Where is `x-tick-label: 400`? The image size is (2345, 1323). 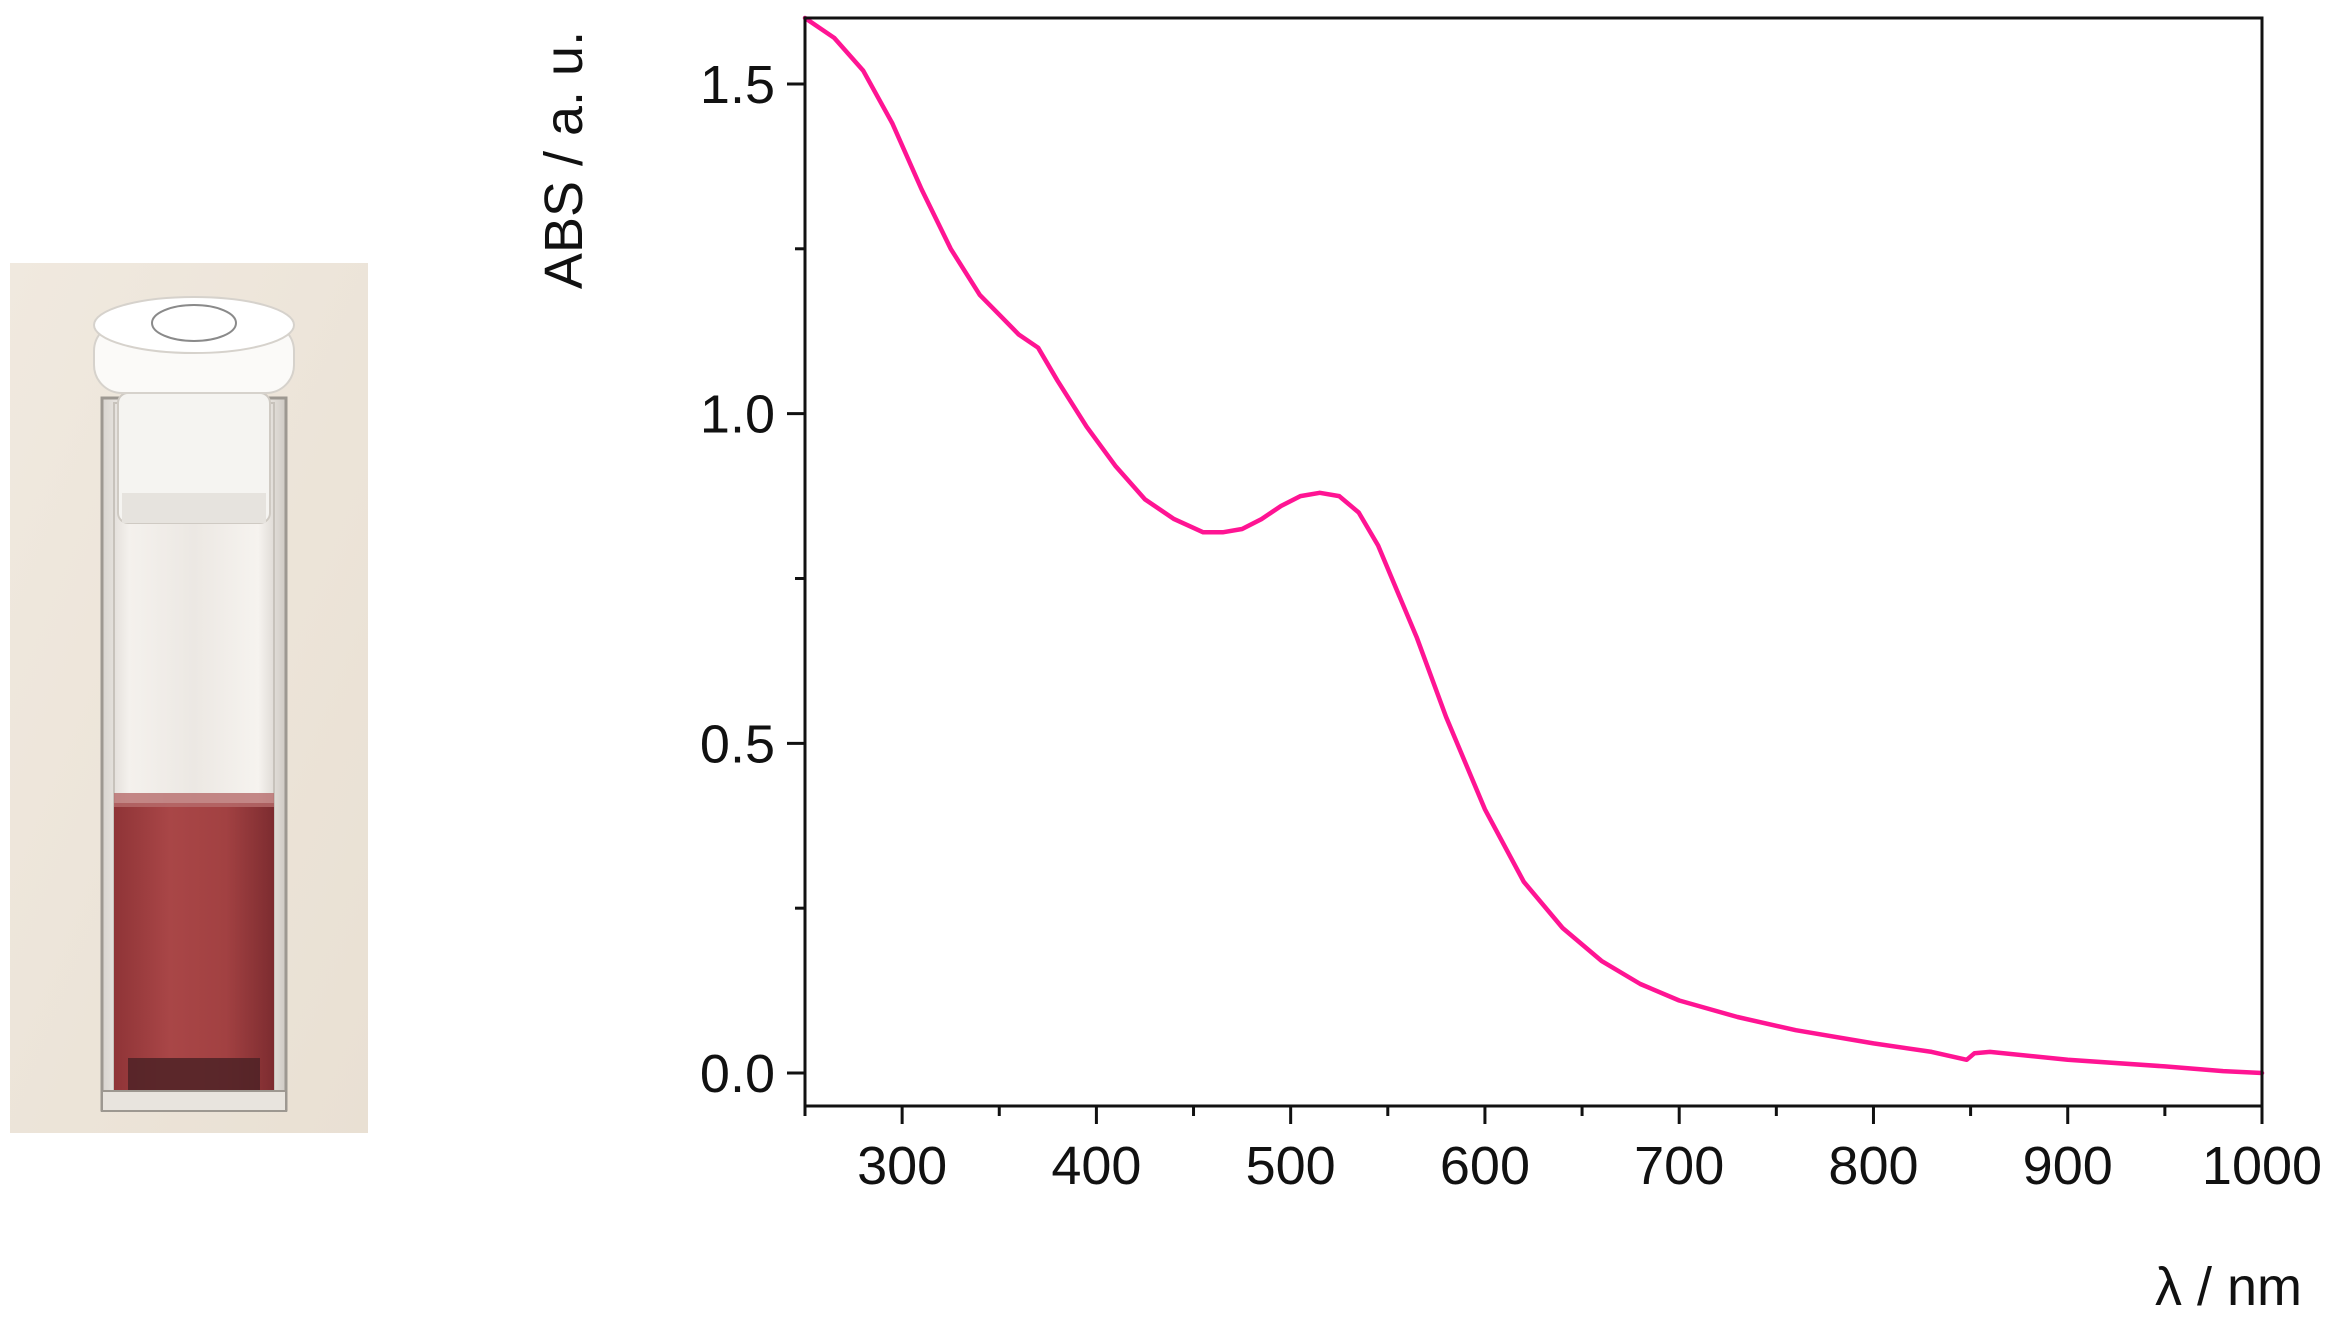 x-tick-label: 400 is located at coordinates (1096, 1166).